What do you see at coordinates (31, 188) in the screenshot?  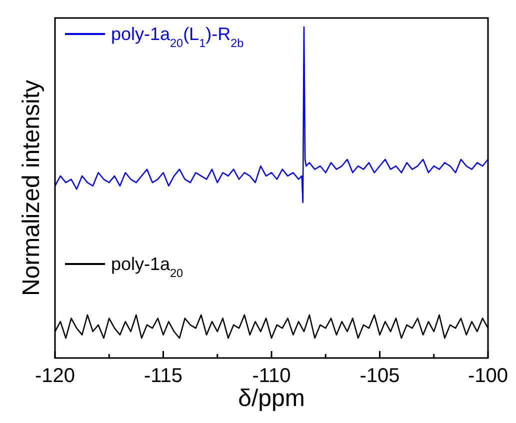 I see `y-axis-title: Normalized intensity` at bounding box center [31, 188].